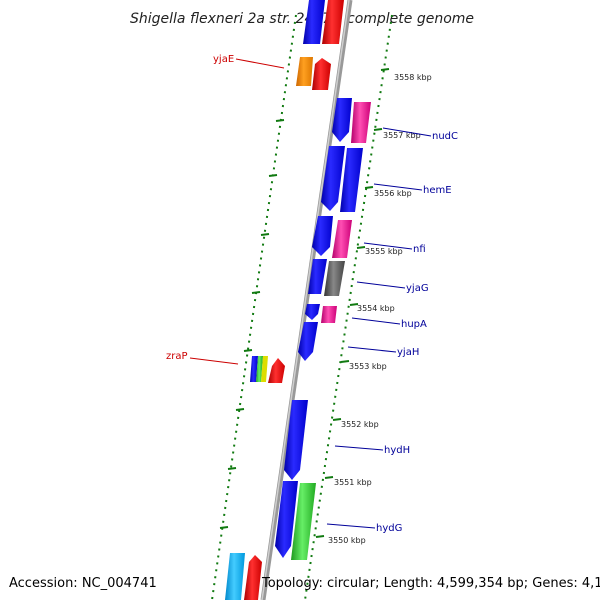 The image size is (600, 600). Describe the element at coordinates (376, 308) in the screenshot. I see `kbp-label: 3554 kbp` at that location.